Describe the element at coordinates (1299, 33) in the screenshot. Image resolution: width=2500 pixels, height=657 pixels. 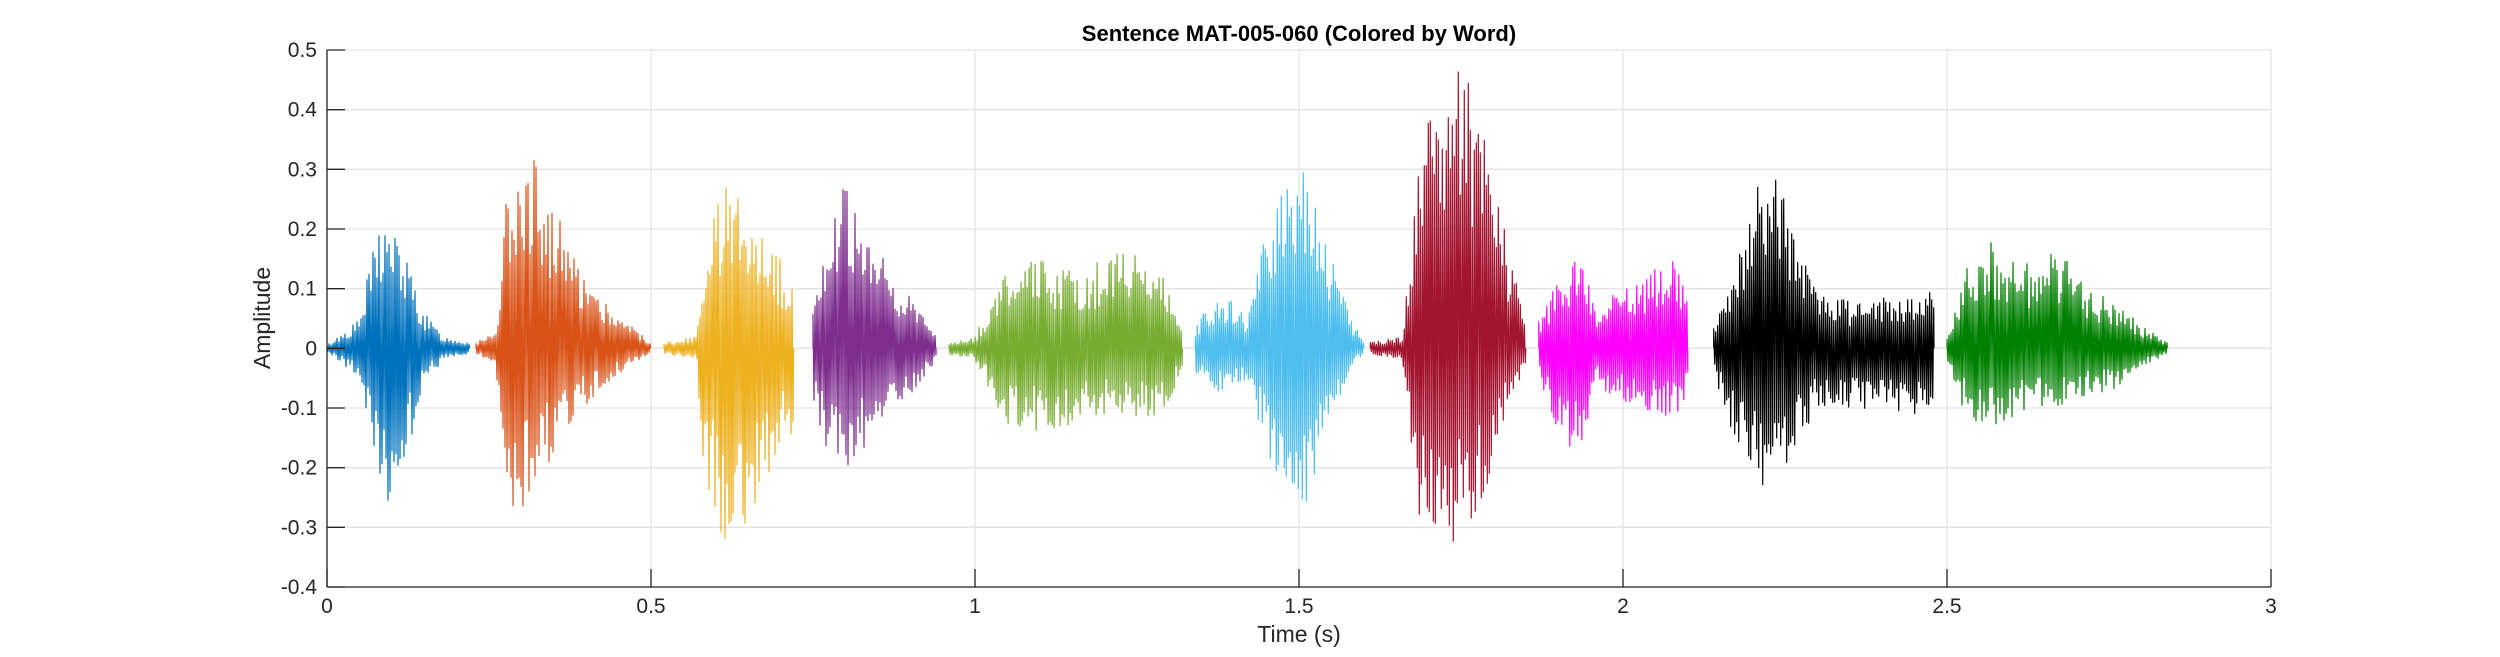
I see `chart-title: Sentence MAT-005-060 (Colored by Word)` at that location.